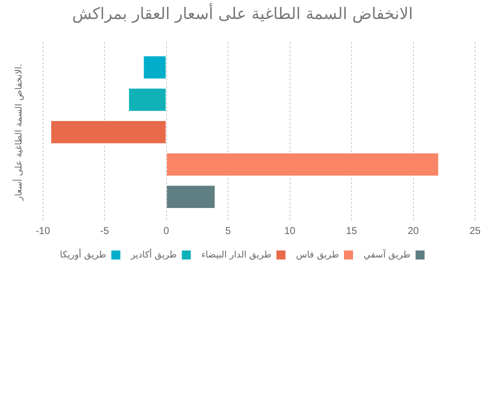 The width and height of the screenshot is (495, 400). I want to click on y-axis-title: الانخفاض السمة الطاغية على أسعار., so click(18, 133).